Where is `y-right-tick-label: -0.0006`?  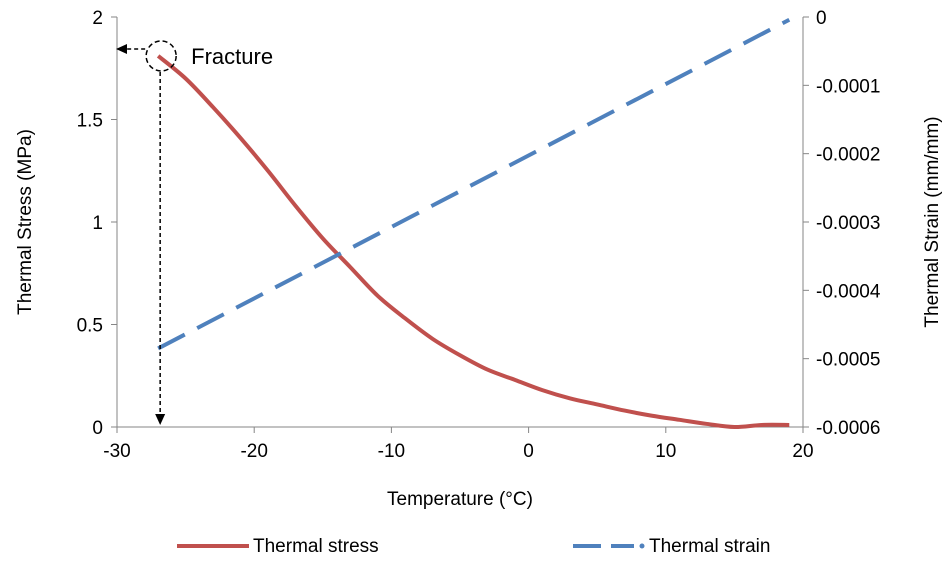
y-right-tick-label: -0.0006 is located at coordinates (848, 428).